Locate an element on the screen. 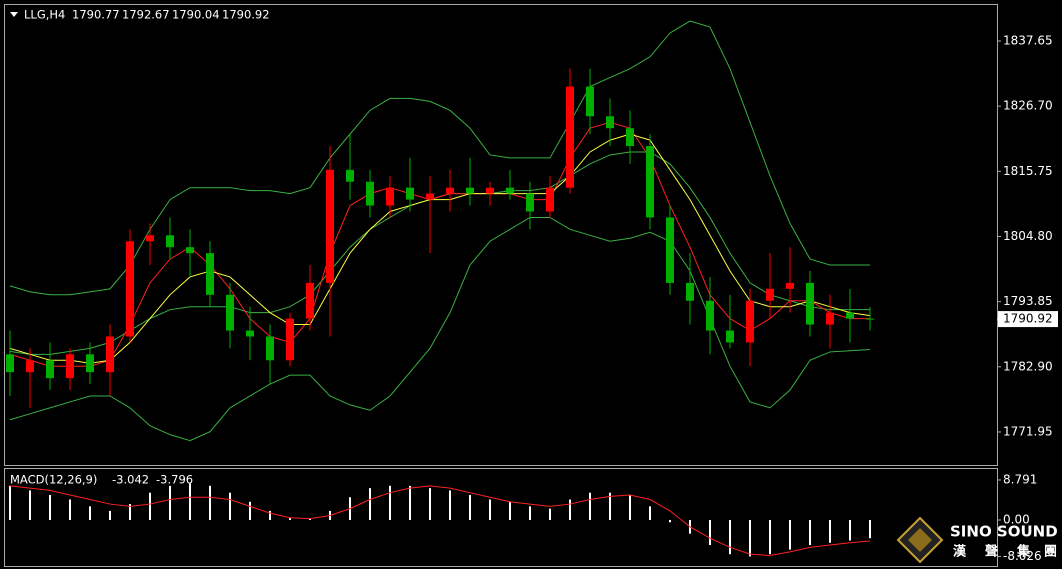 This screenshot has height=569, width=1062. logo: SINO SOUND 漢 聲 集 團 is located at coordinates (977, 540).